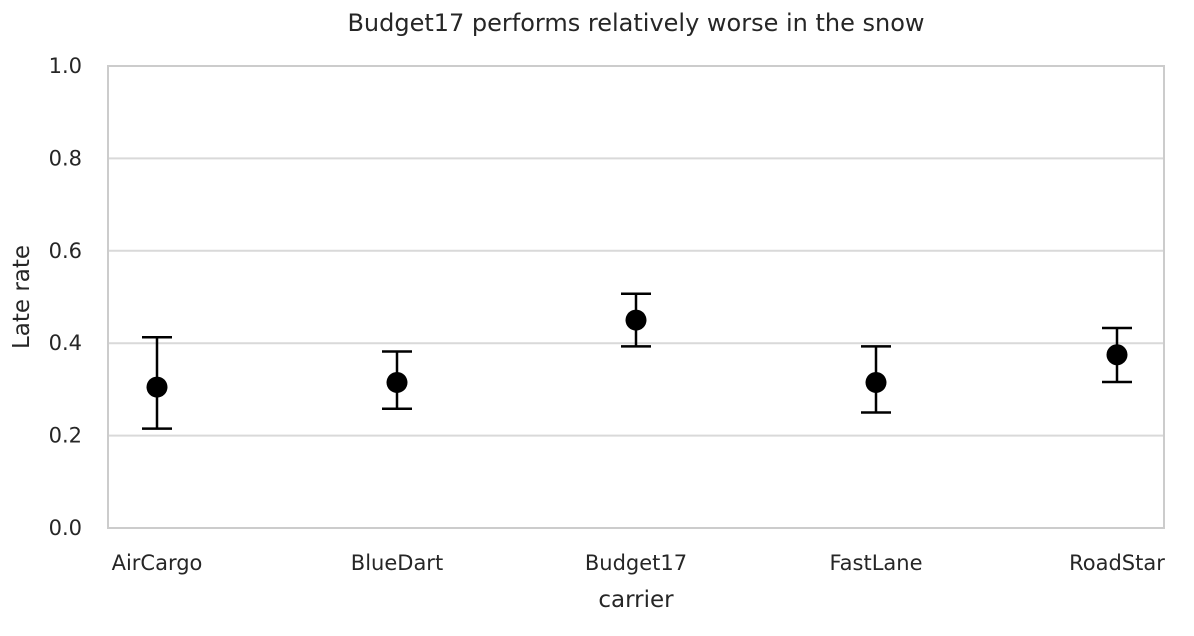 The height and width of the screenshot is (636, 1194). I want to click on y-tick-label: 1.0, so click(65, 66).